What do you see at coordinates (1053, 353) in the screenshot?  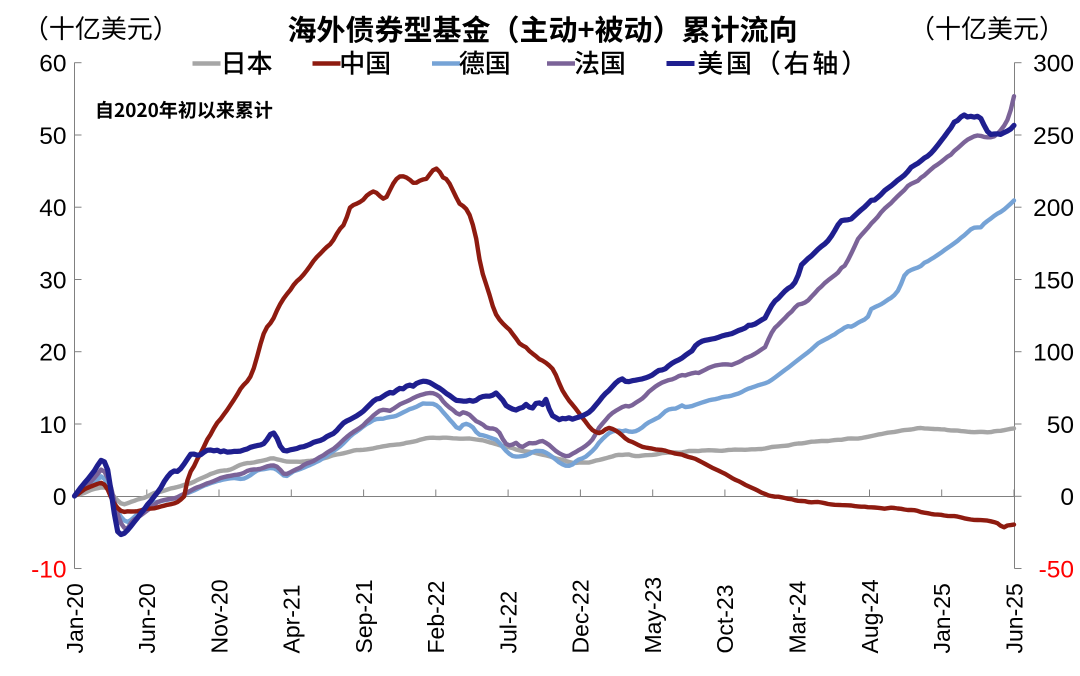 I see `svg-text: 100` at bounding box center [1053, 353].